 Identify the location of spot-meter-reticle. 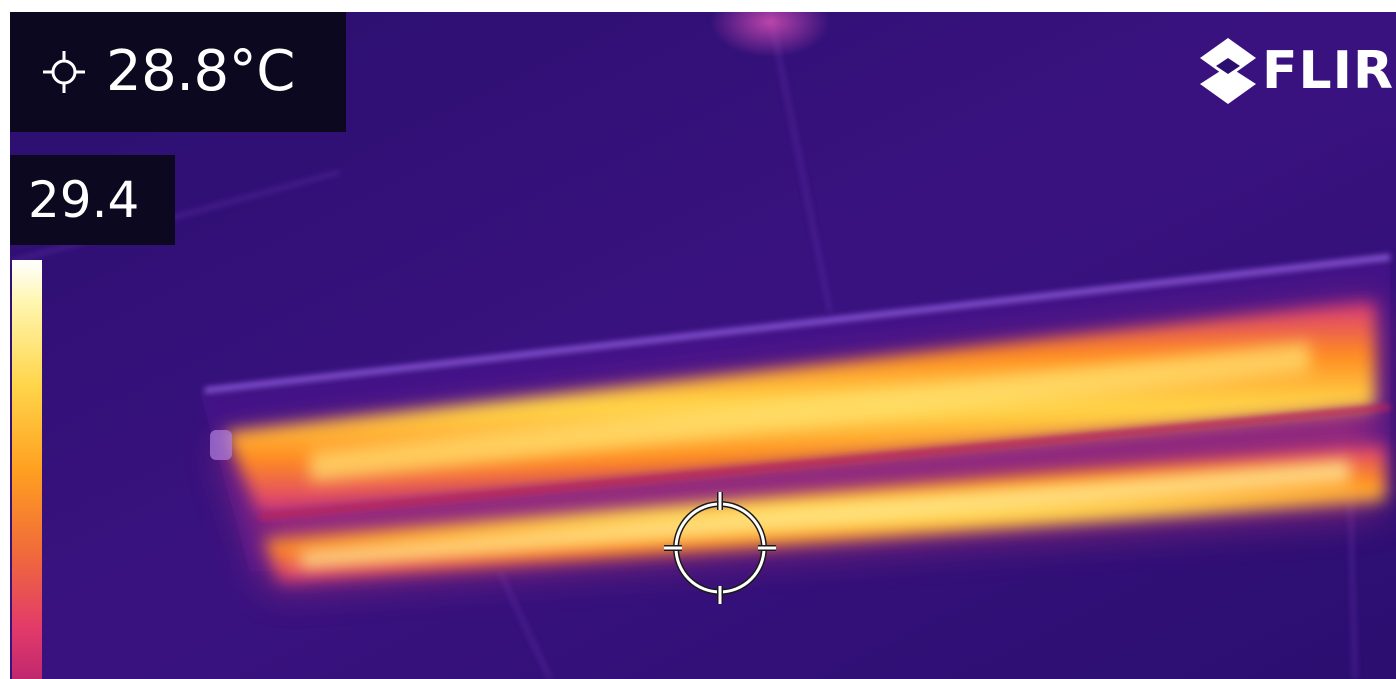
(720, 548).